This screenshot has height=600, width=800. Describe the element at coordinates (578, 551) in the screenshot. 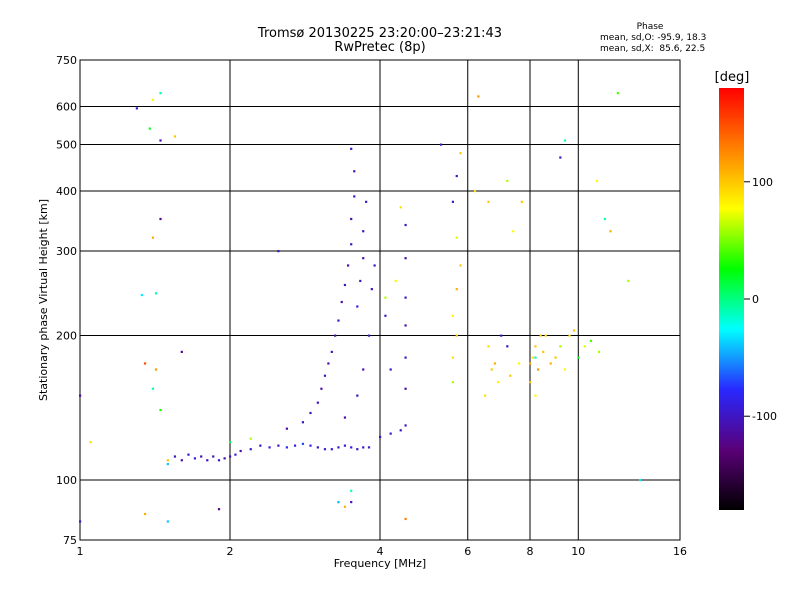

I see `x-tick-label: 10` at that location.